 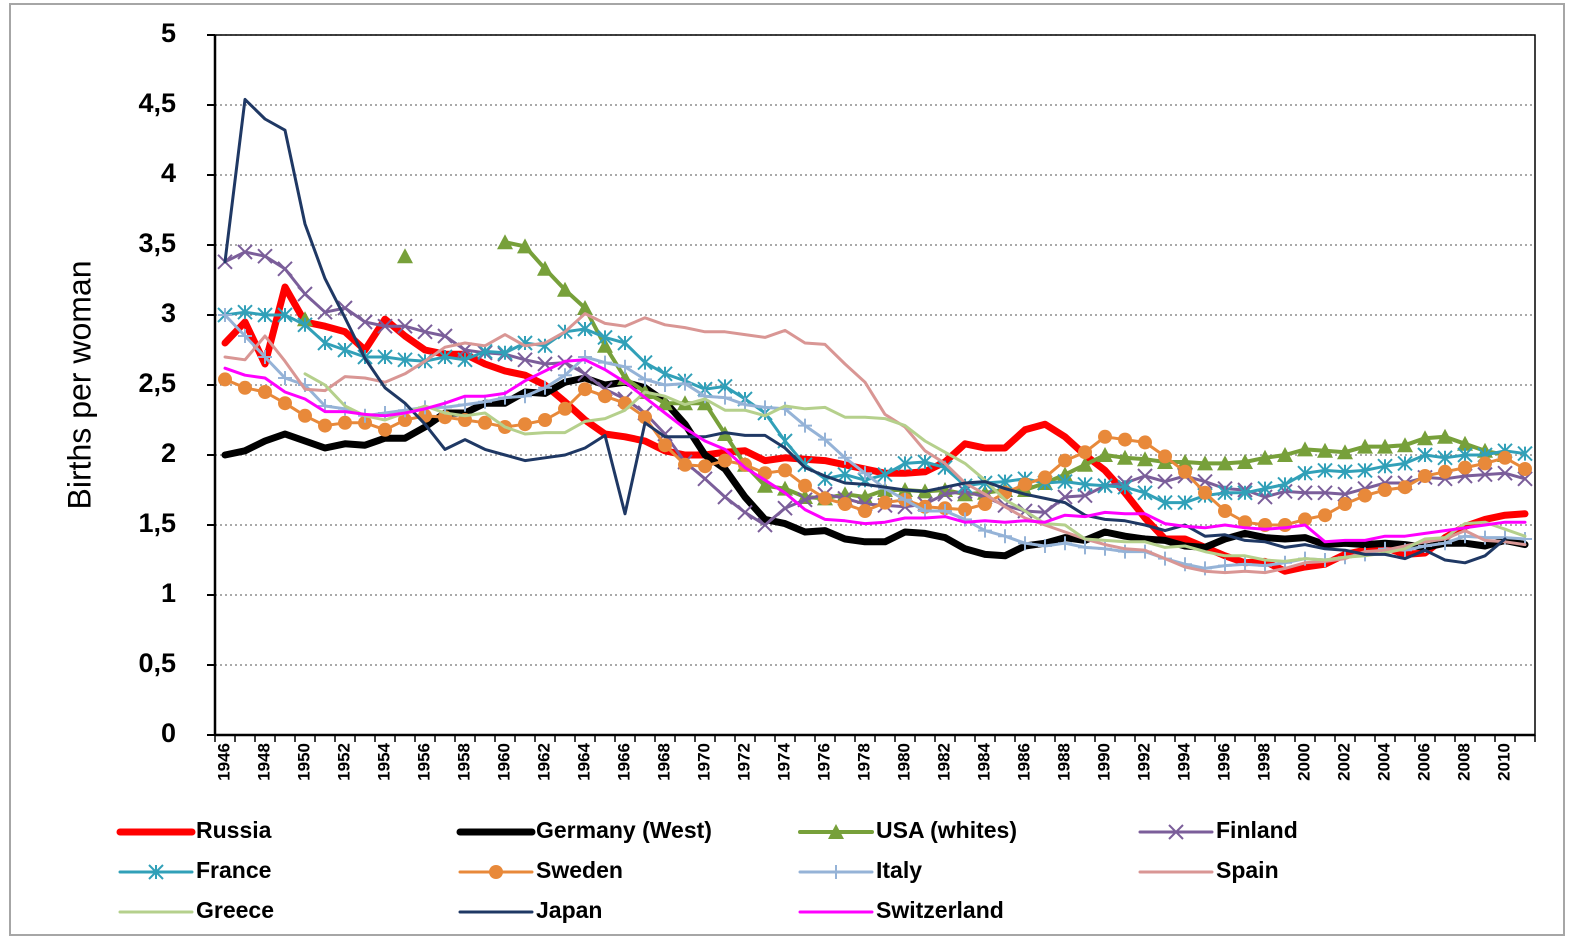 What do you see at coordinates (946, 830) in the screenshot?
I see `legend-label: USA (whites)` at bounding box center [946, 830].